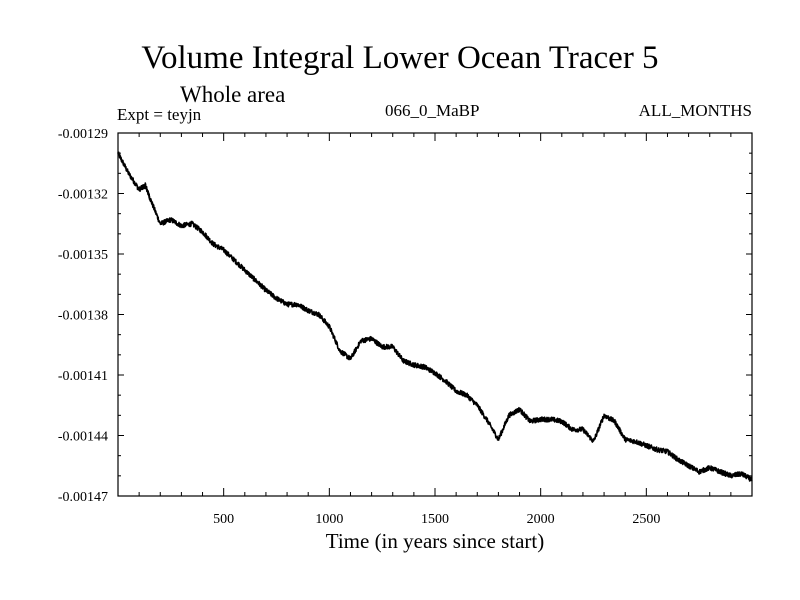 This screenshot has width=800, height=600. What do you see at coordinates (435, 519) in the screenshot?
I see `x-tick-label: 1500` at bounding box center [435, 519].